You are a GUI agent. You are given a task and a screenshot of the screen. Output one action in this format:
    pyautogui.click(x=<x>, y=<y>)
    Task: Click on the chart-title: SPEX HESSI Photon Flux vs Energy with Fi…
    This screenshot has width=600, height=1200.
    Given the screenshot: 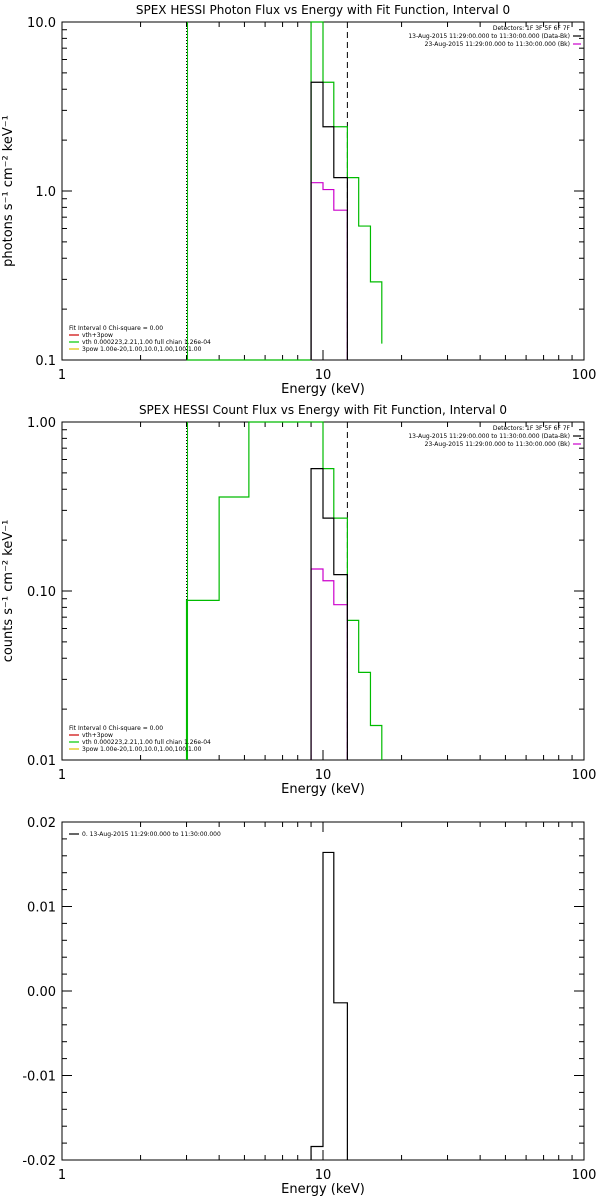 What is the action you would take?
    pyautogui.click(x=323, y=10)
    